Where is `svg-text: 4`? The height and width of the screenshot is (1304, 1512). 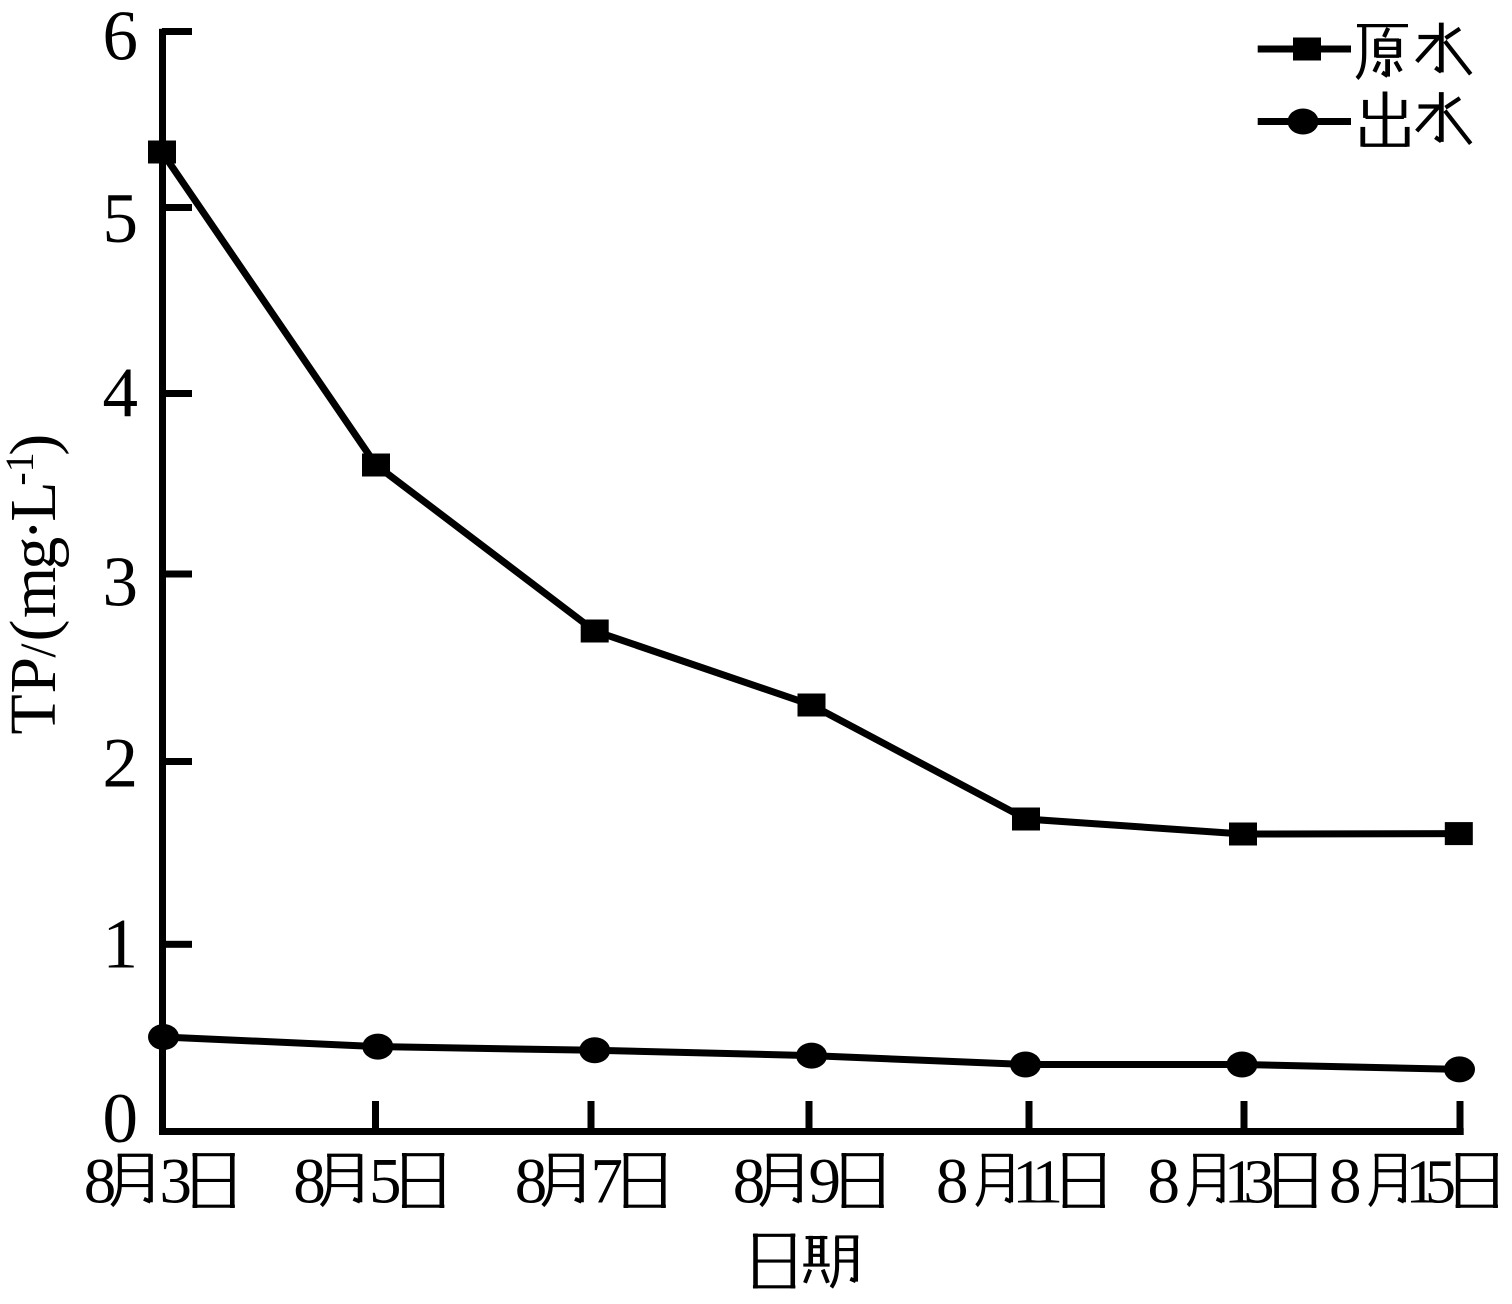 svg-text: 4 is located at coordinates (121, 393).